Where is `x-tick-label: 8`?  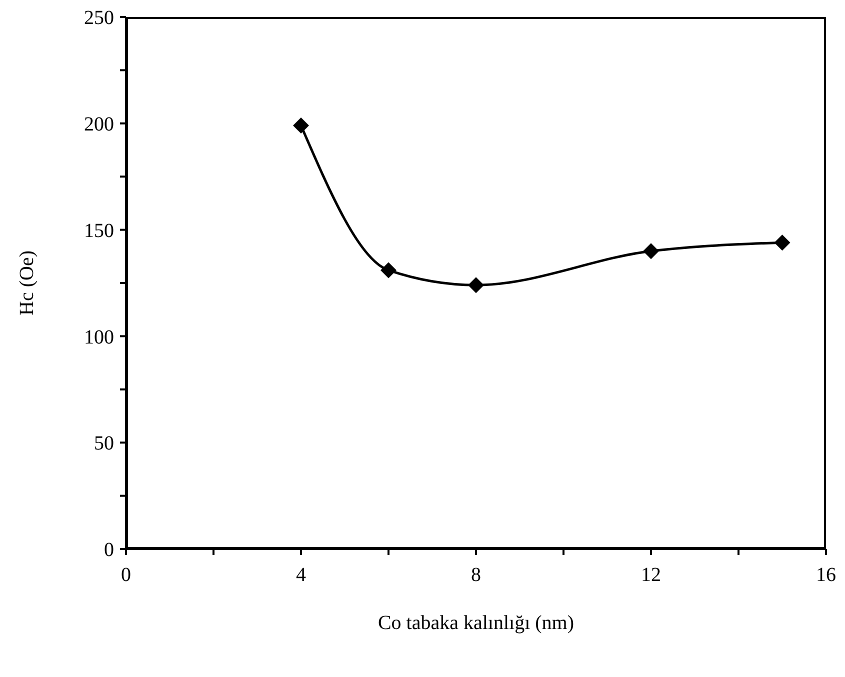 x-tick-label: 8 is located at coordinates (476, 575).